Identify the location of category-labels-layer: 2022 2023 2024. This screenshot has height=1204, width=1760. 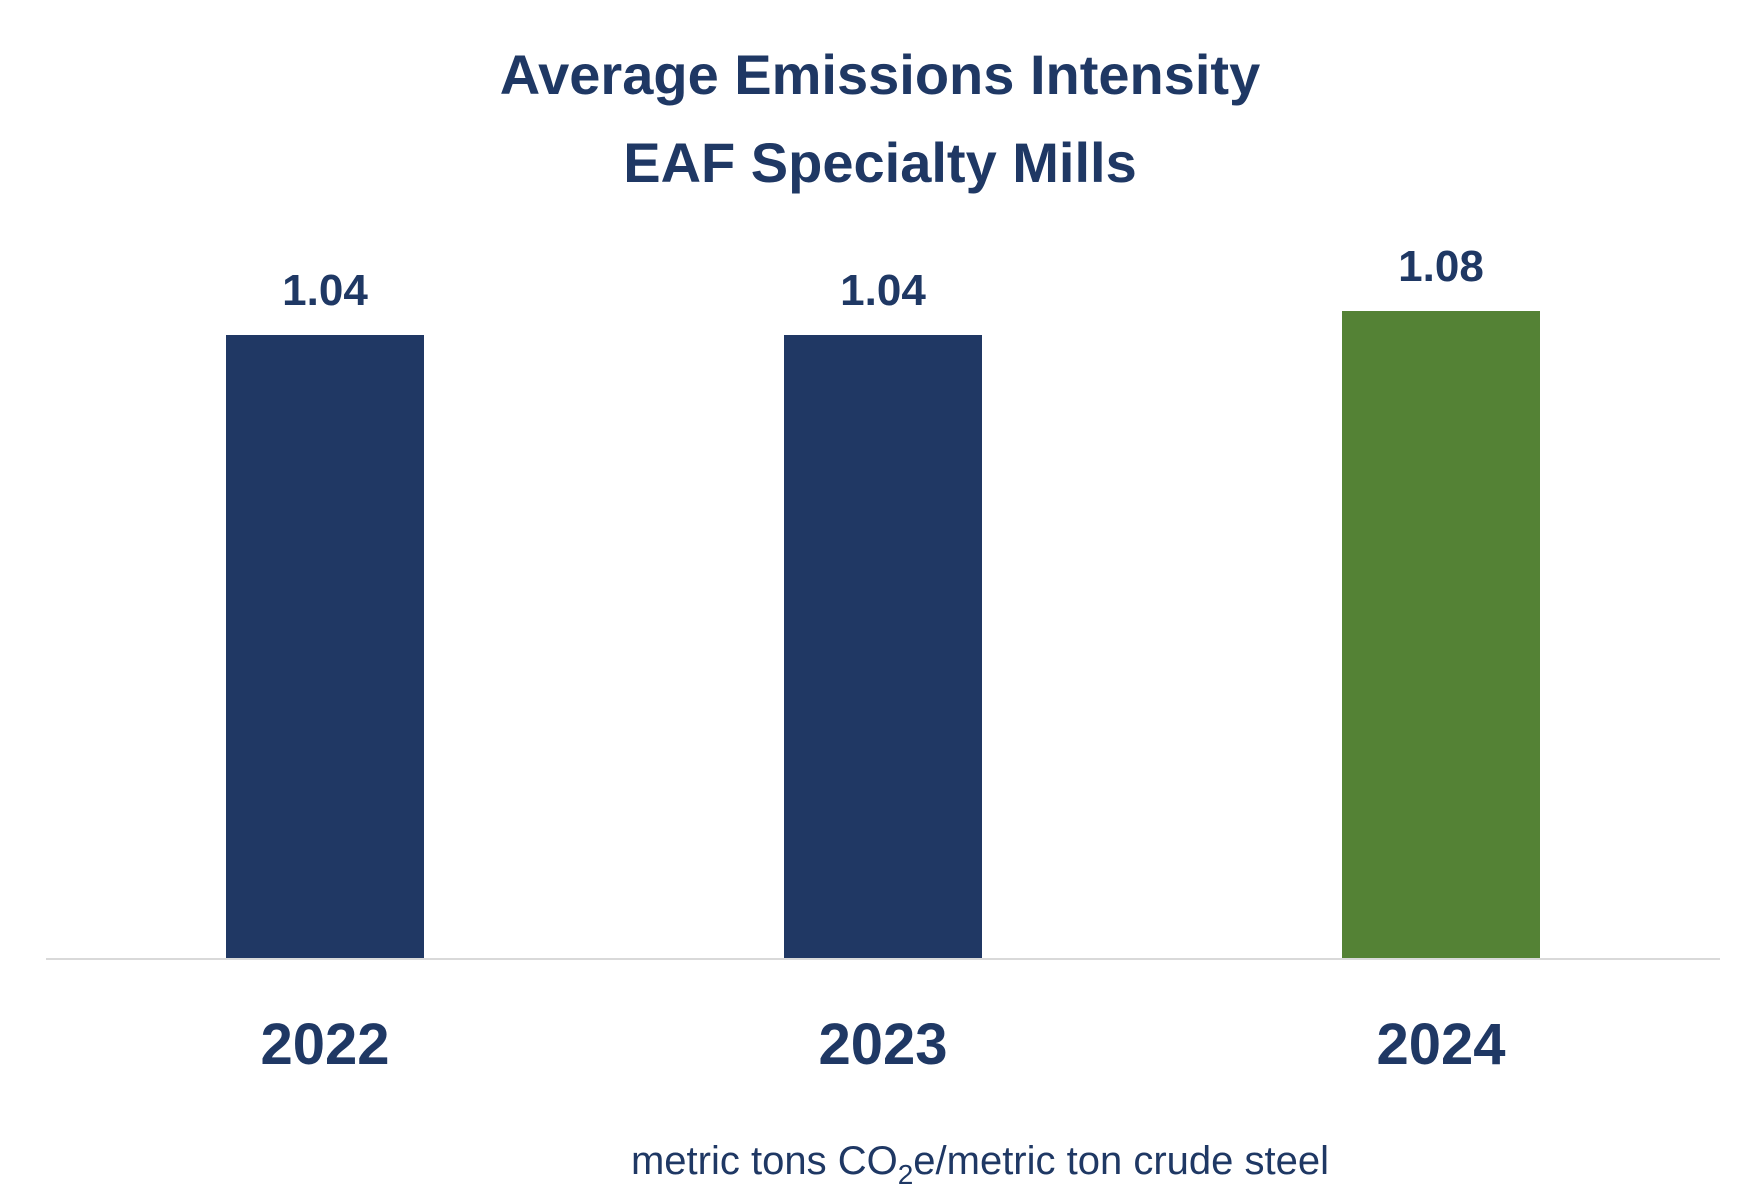
(882, 1044).